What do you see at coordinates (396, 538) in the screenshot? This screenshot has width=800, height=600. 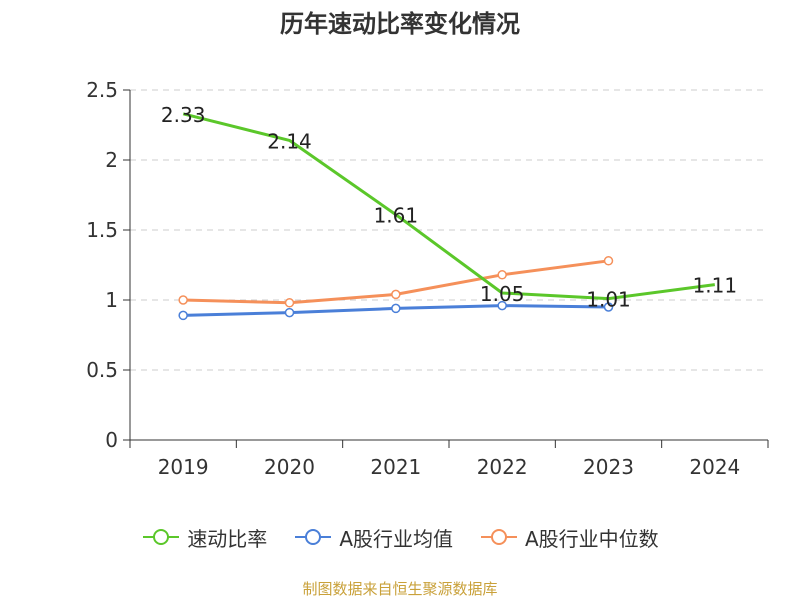 I see `legend-label: A股行业均值` at bounding box center [396, 538].